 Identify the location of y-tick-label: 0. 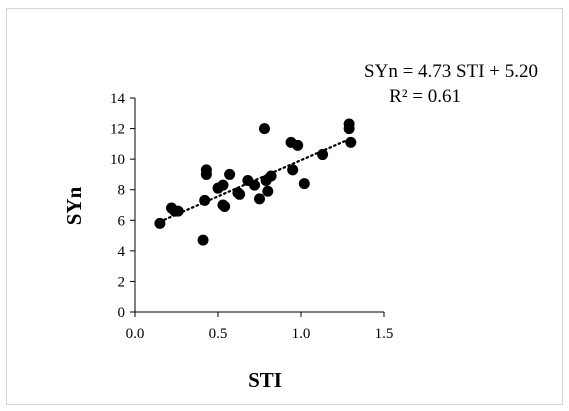
(122, 313).